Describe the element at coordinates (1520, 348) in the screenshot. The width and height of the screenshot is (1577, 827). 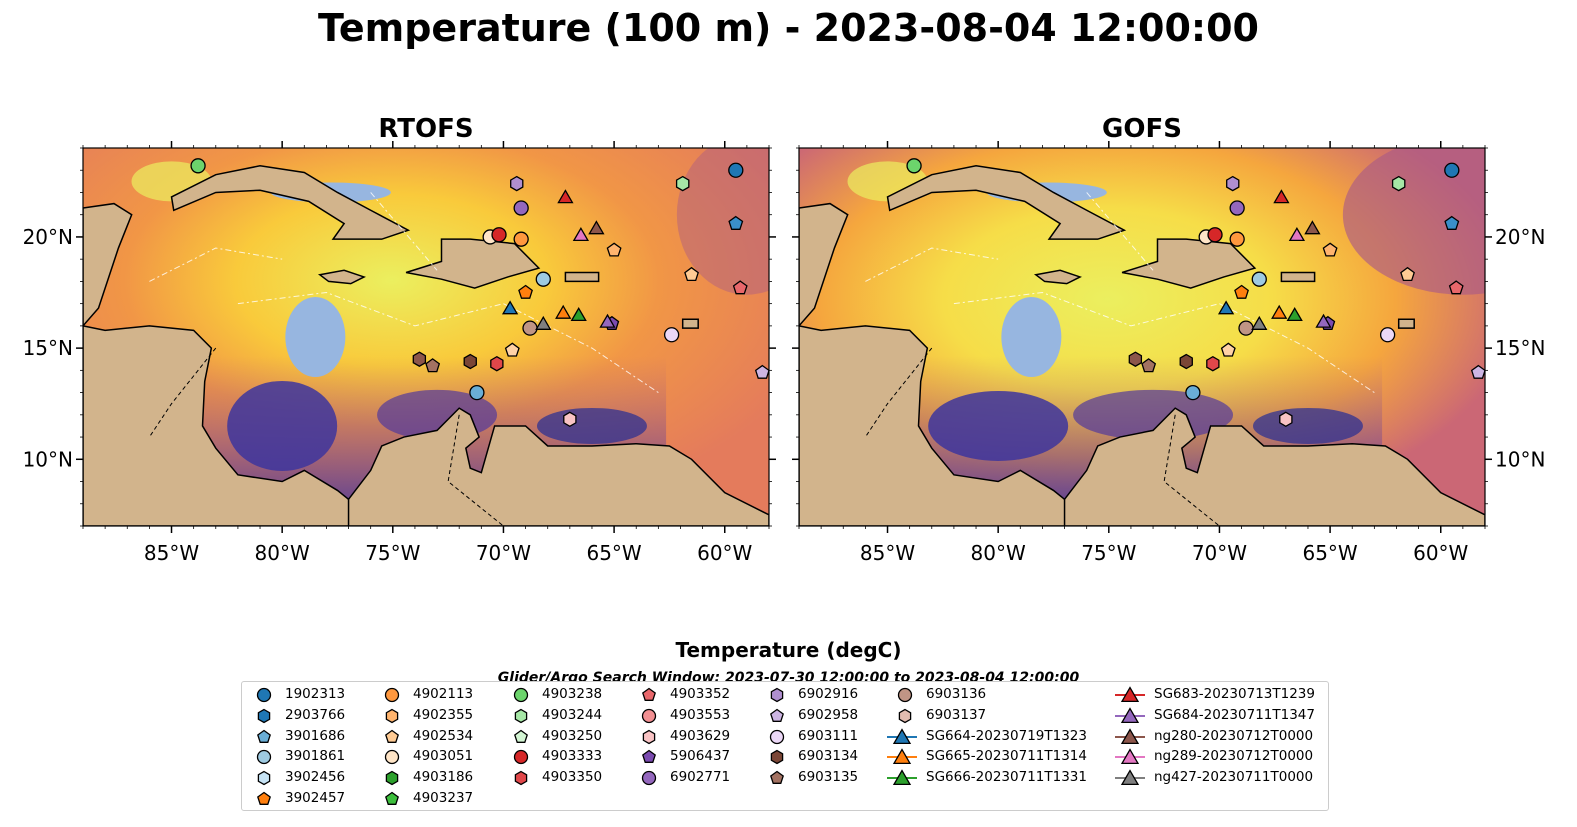
I see `lat-tick-label: 15°N` at that location.